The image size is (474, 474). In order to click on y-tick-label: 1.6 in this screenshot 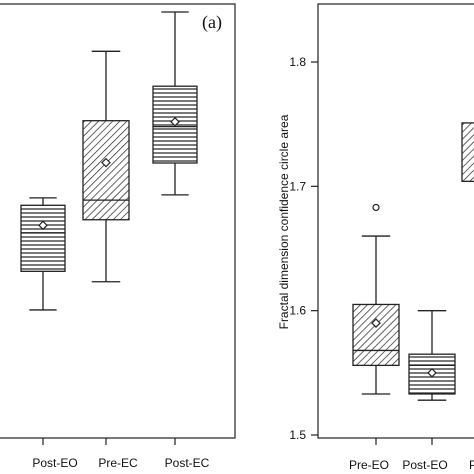, I will do `click(297, 311)`.